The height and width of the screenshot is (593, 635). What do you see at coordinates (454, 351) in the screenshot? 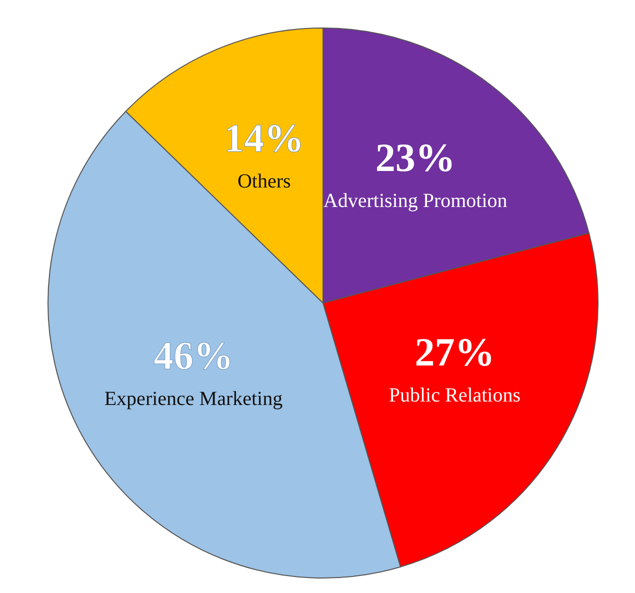
I see `data-label: 27%` at bounding box center [454, 351].